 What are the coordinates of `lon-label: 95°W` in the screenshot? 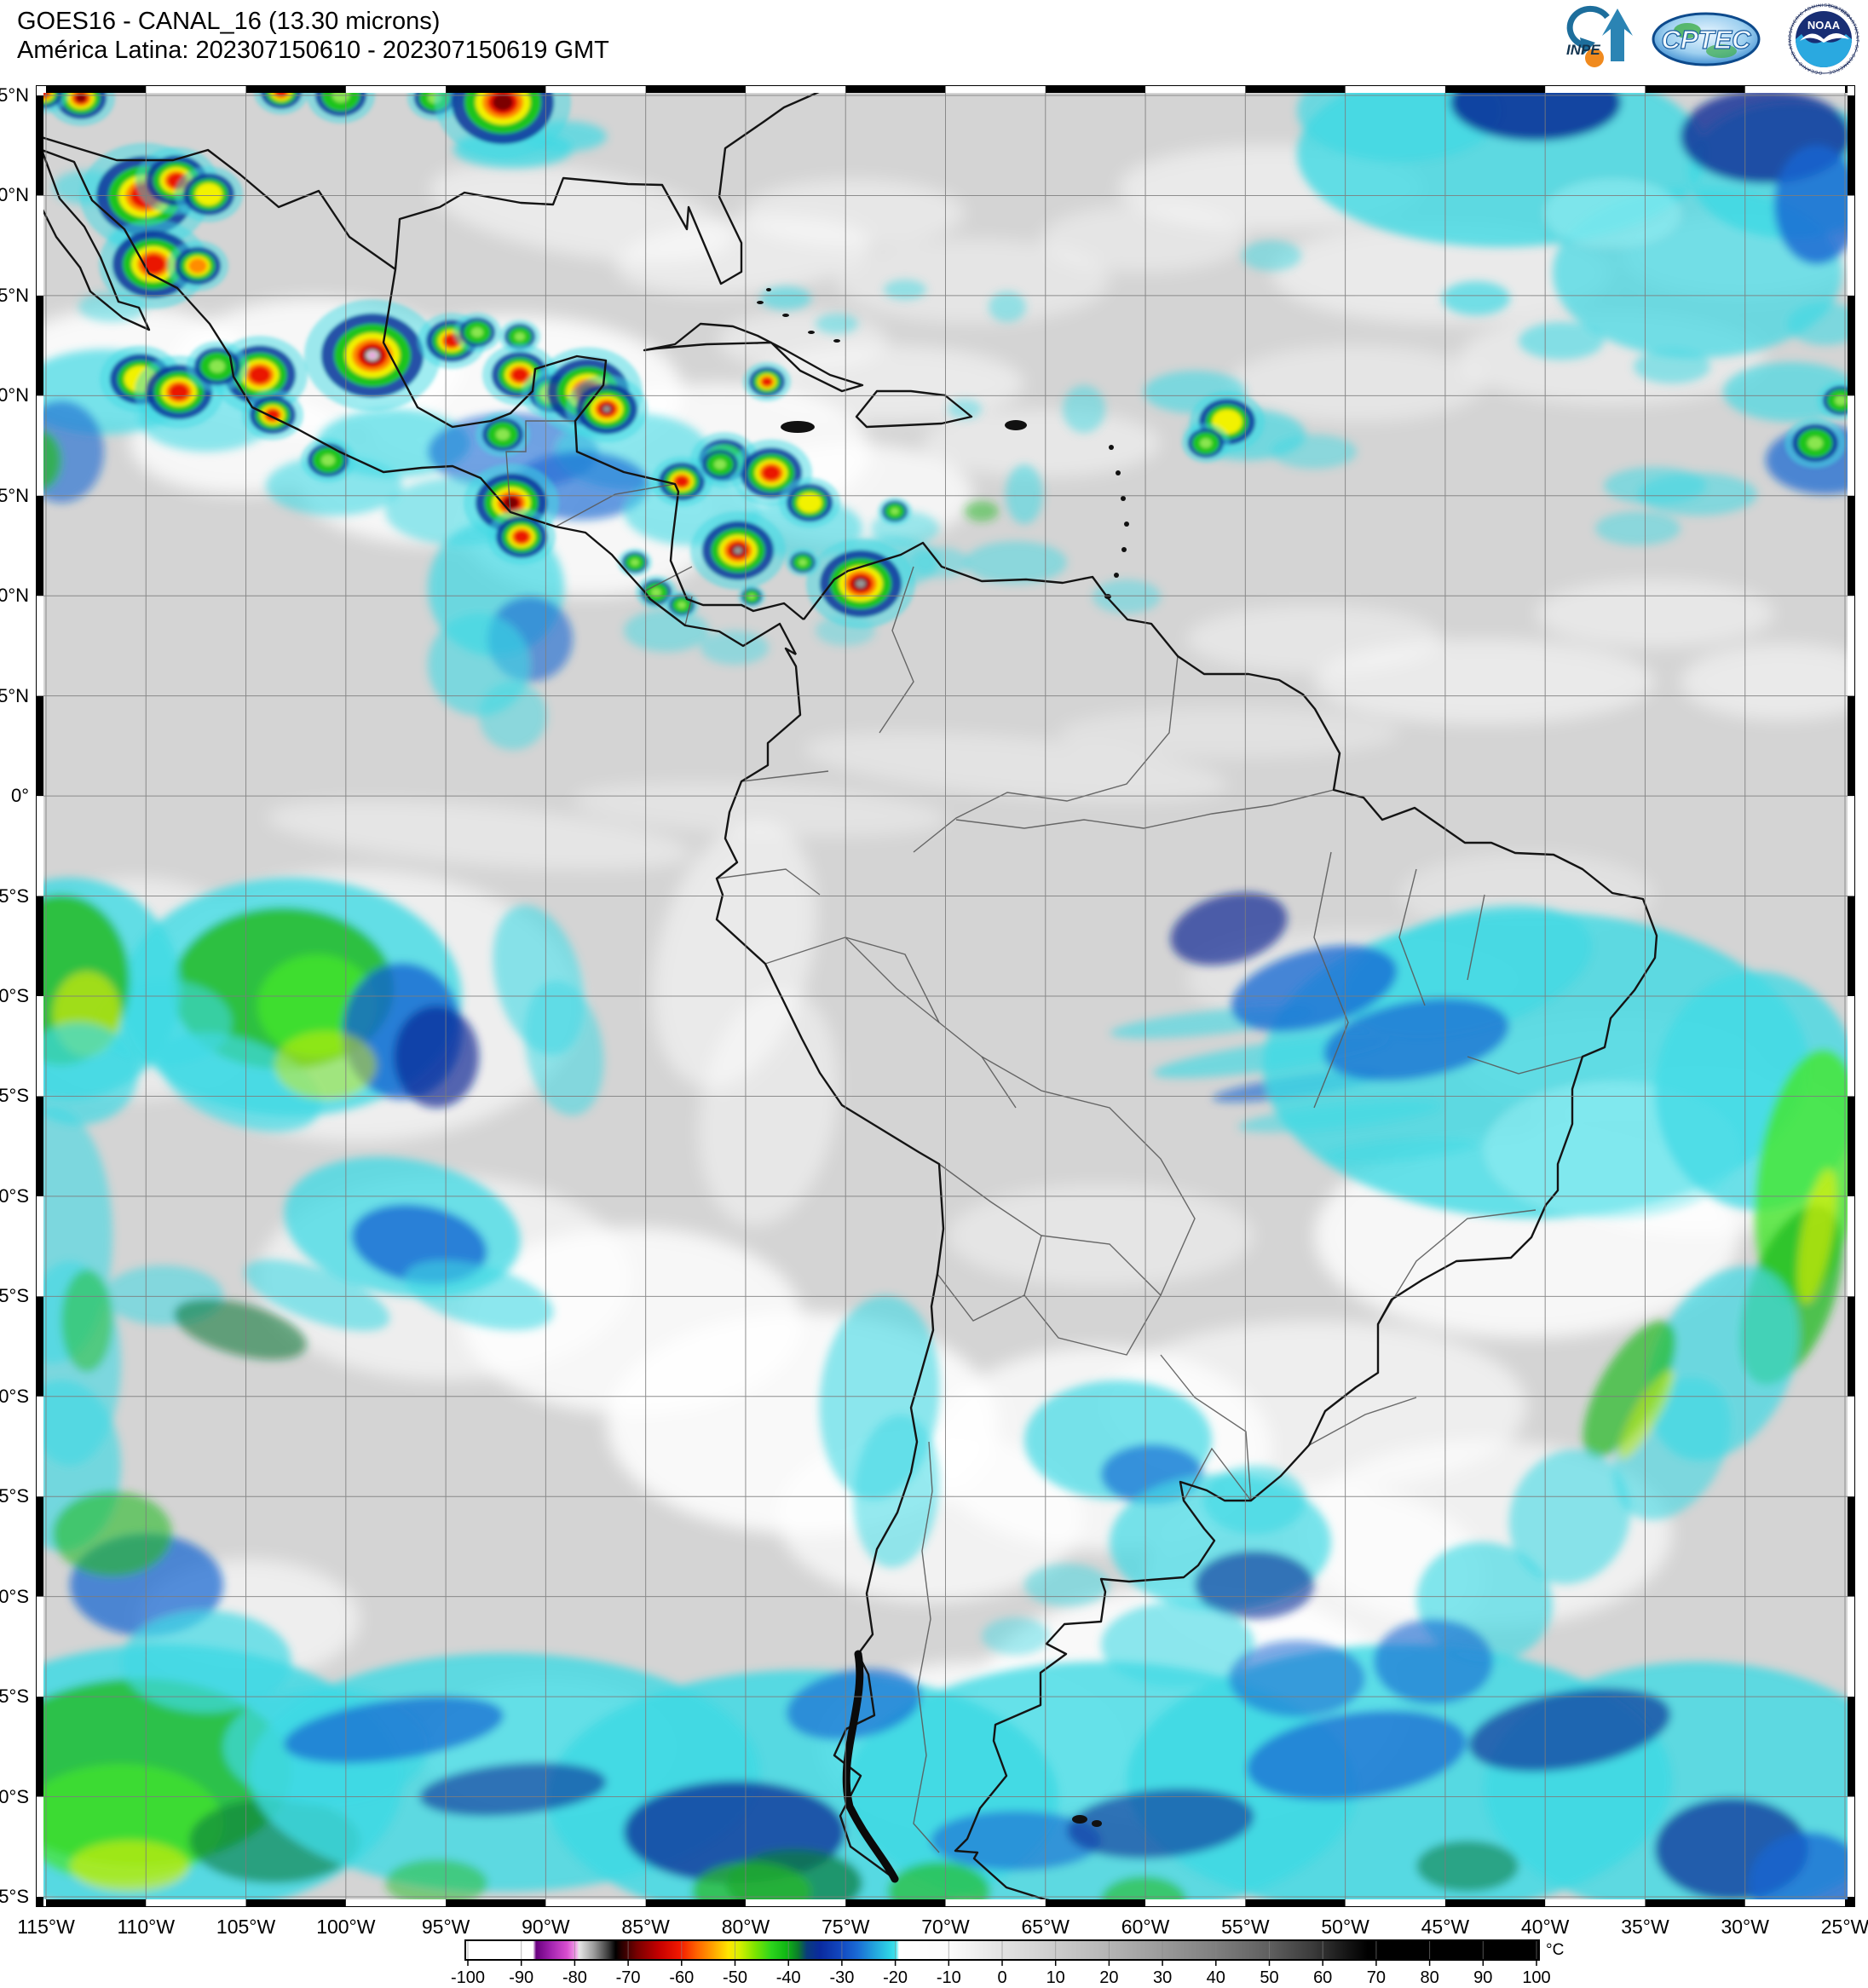 It's located at (445, 1927).